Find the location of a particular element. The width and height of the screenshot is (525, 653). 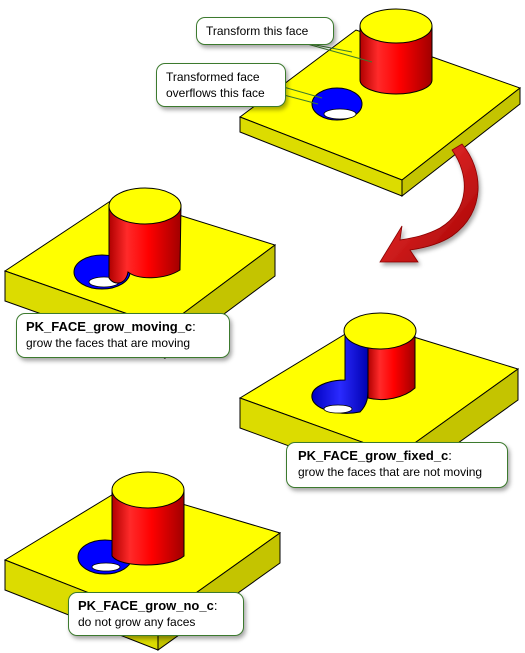

grow-fixed-colon: : is located at coordinates (450, 455).